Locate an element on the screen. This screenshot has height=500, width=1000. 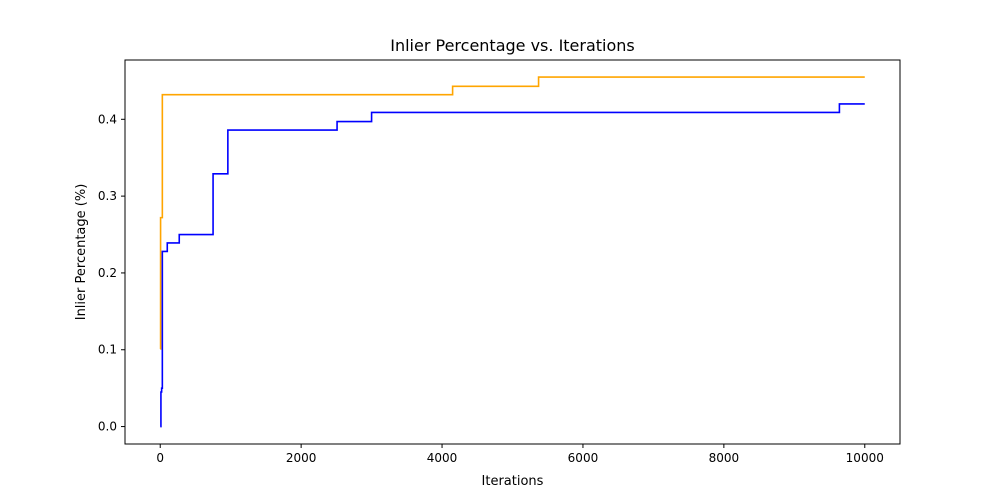
x-tick-label: 2000 is located at coordinates (301, 458).